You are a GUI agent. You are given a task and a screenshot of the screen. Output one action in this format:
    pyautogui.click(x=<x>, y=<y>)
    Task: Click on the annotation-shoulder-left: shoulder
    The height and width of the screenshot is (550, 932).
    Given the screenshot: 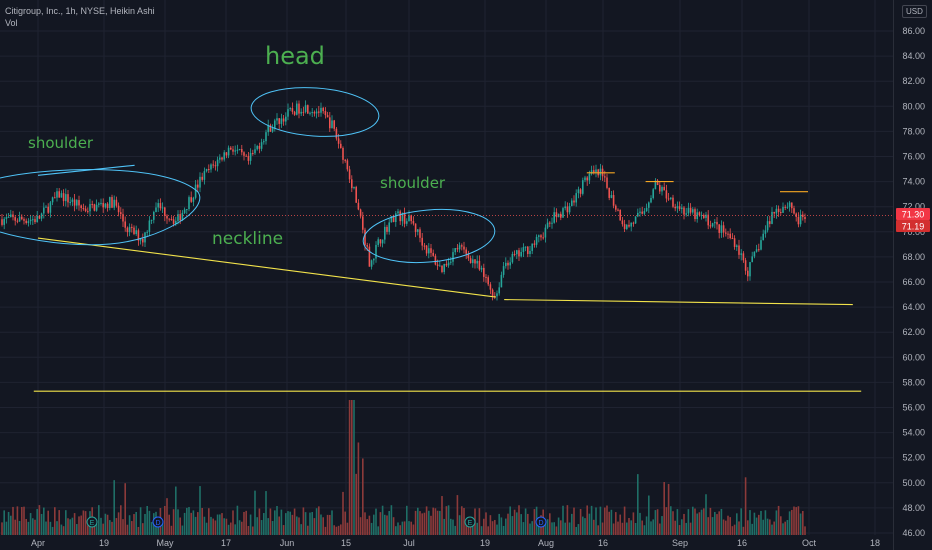 What is the action you would take?
    pyautogui.click(x=61, y=143)
    